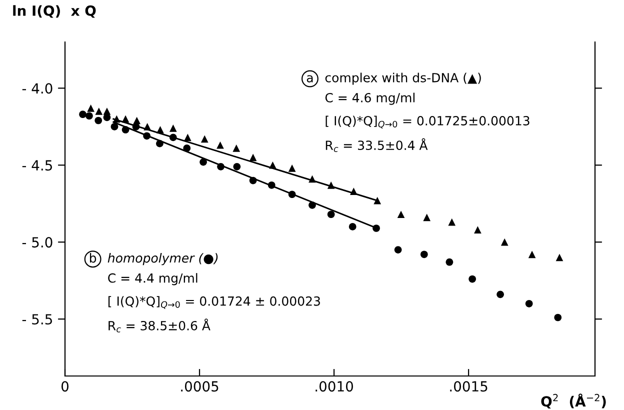  What do you see at coordinates (153, 279) in the screenshot?
I see `annotation: C = 4.4 mg/ml` at bounding box center [153, 279].